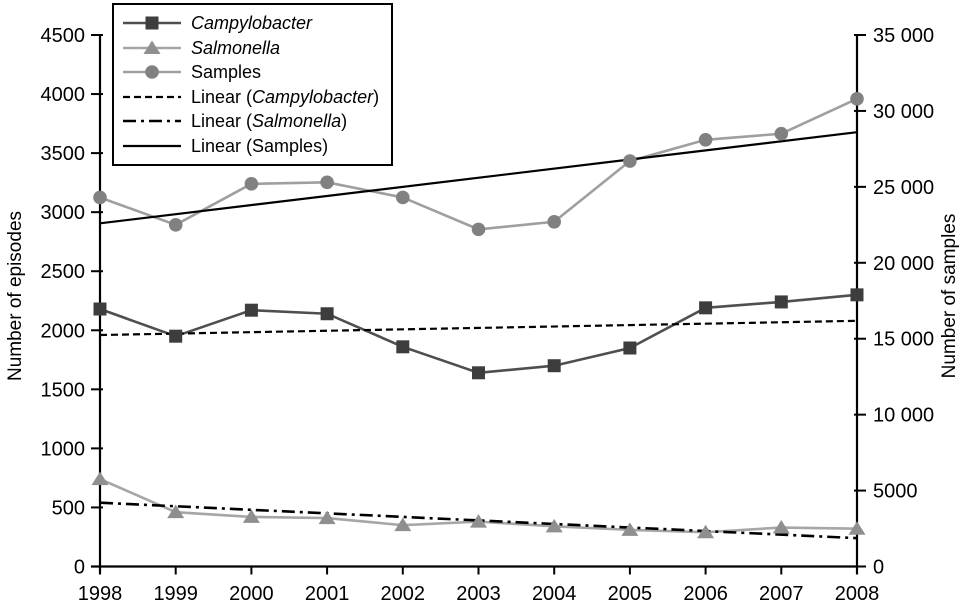  I want to click on legend-marker-campylobacter, so click(152, 23).